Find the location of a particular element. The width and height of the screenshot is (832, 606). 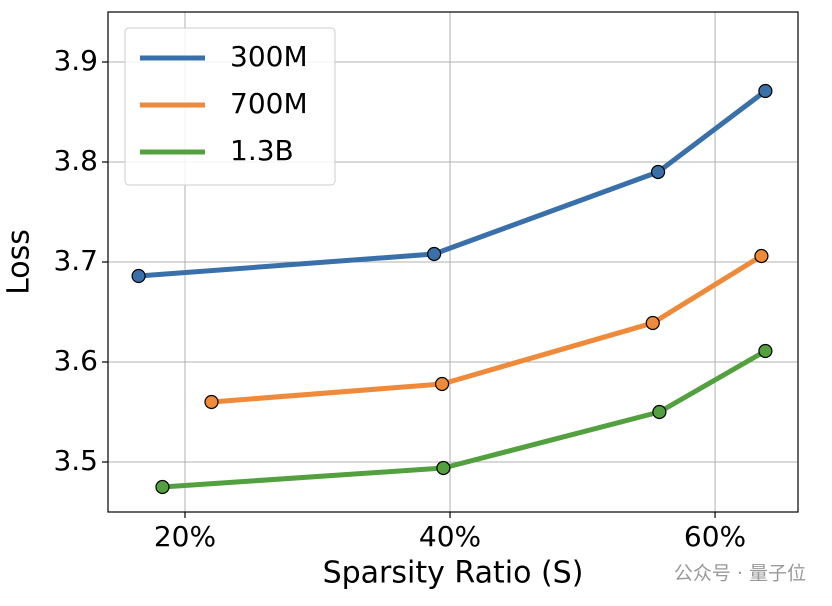

y-tick-label: 3.5 is located at coordinates (75, 460).